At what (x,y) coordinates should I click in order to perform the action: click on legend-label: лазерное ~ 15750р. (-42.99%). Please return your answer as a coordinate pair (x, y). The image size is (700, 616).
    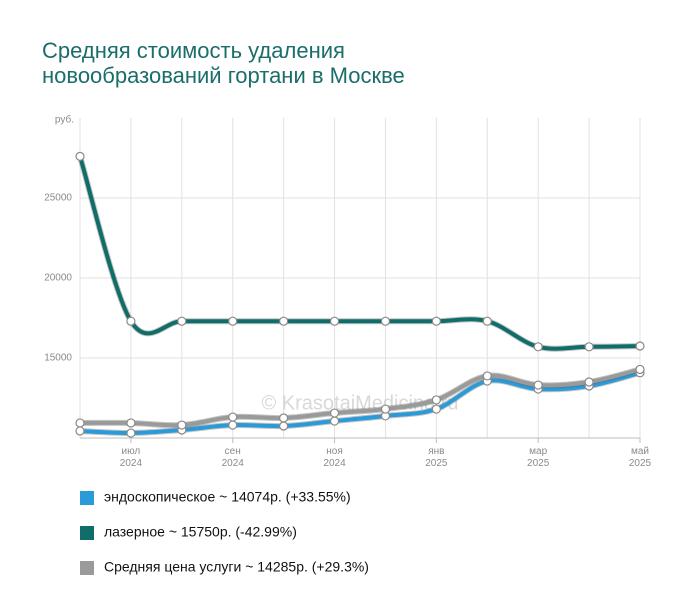
    Looking at the image, I should click on (200, 532).